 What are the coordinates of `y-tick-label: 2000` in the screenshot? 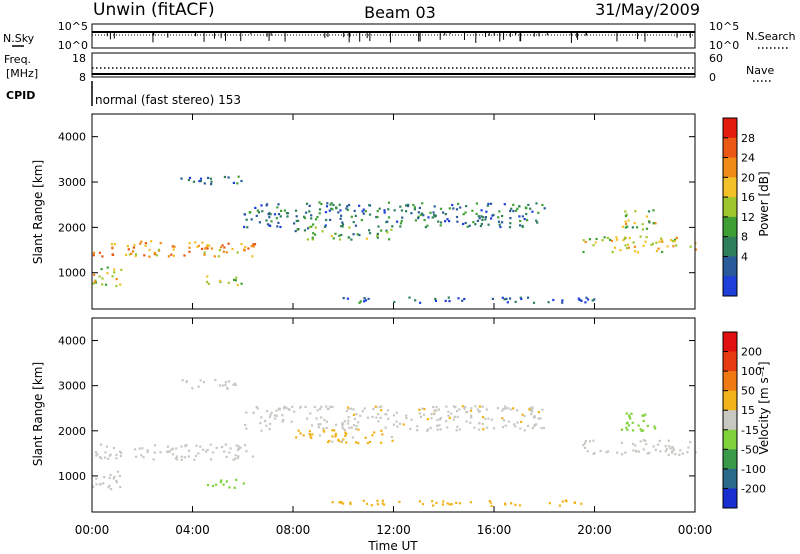 It's located at (72, 431).